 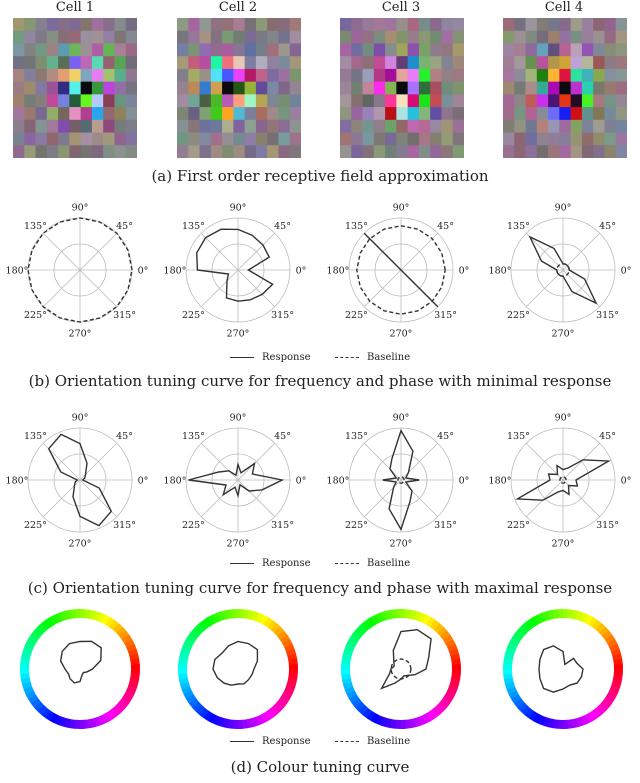 I want to click on response-curve, so click(x=401, y=270).